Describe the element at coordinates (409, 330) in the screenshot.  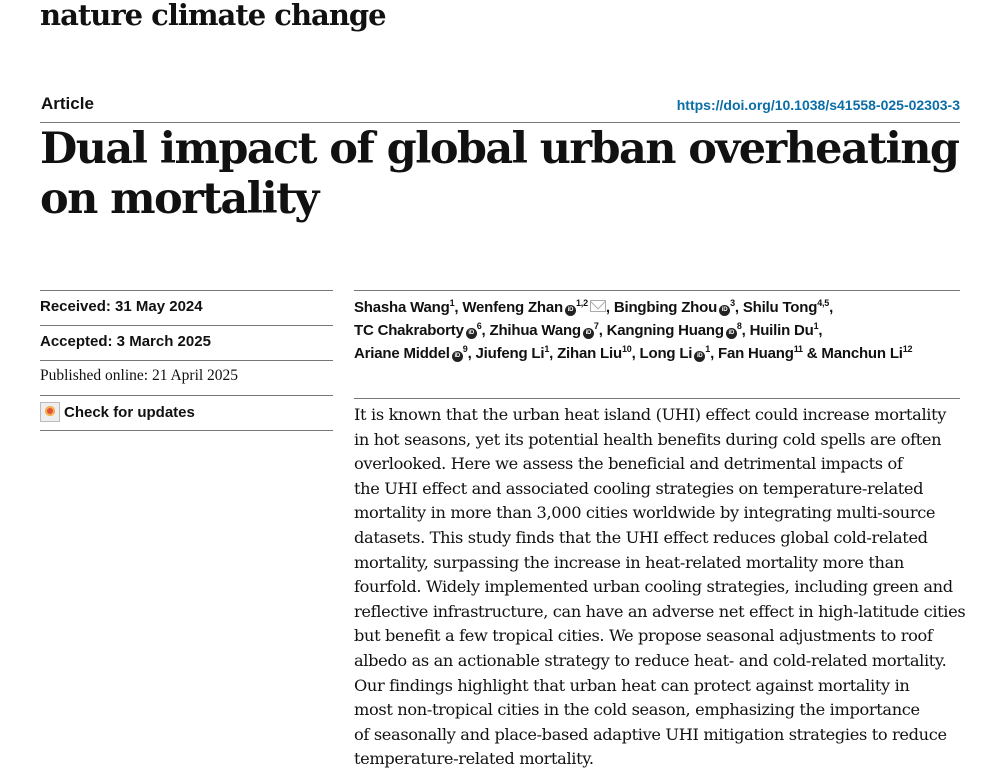
I see `author-link: TC Chakraborty` at that location.